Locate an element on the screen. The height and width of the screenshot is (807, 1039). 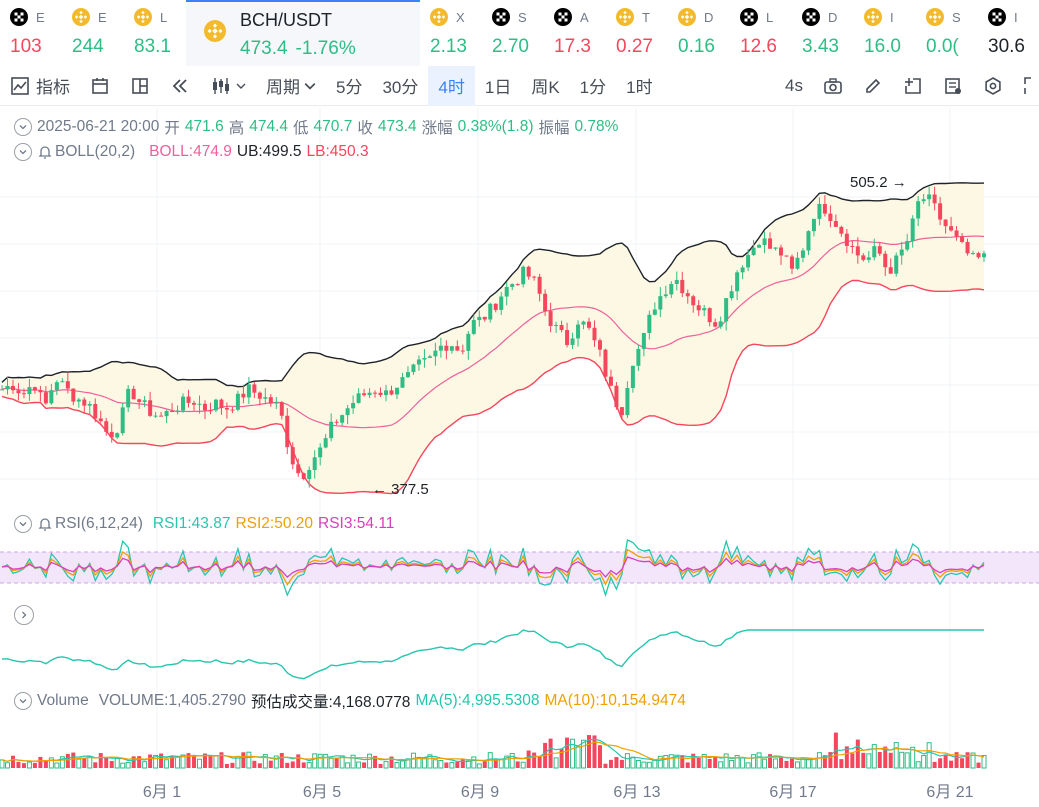
add-window-button is located at coordinates (913, 86).